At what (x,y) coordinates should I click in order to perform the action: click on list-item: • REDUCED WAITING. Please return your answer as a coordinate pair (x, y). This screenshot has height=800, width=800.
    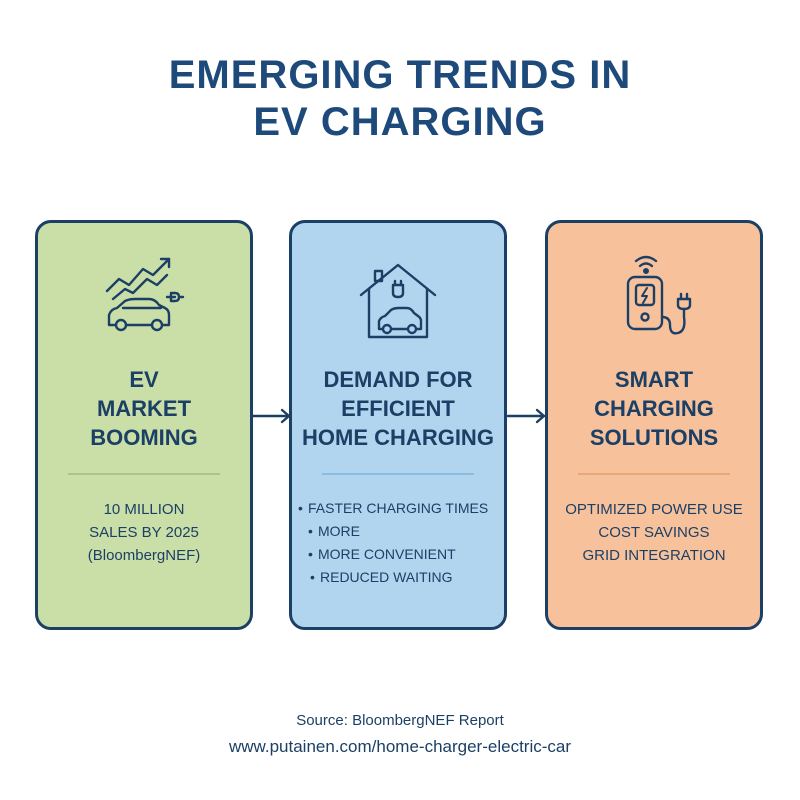
    Looking at the image, I should click on (381, 577).